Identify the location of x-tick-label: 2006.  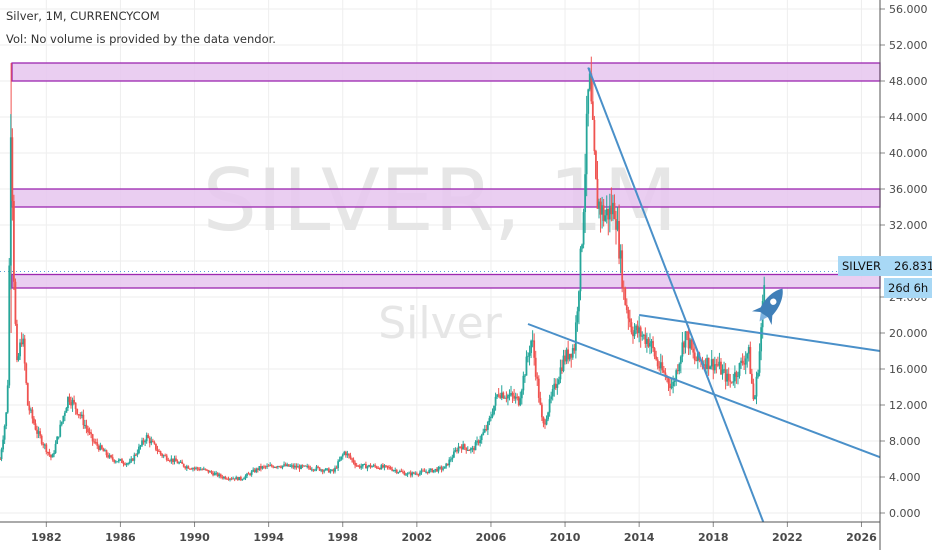
(491, 537).